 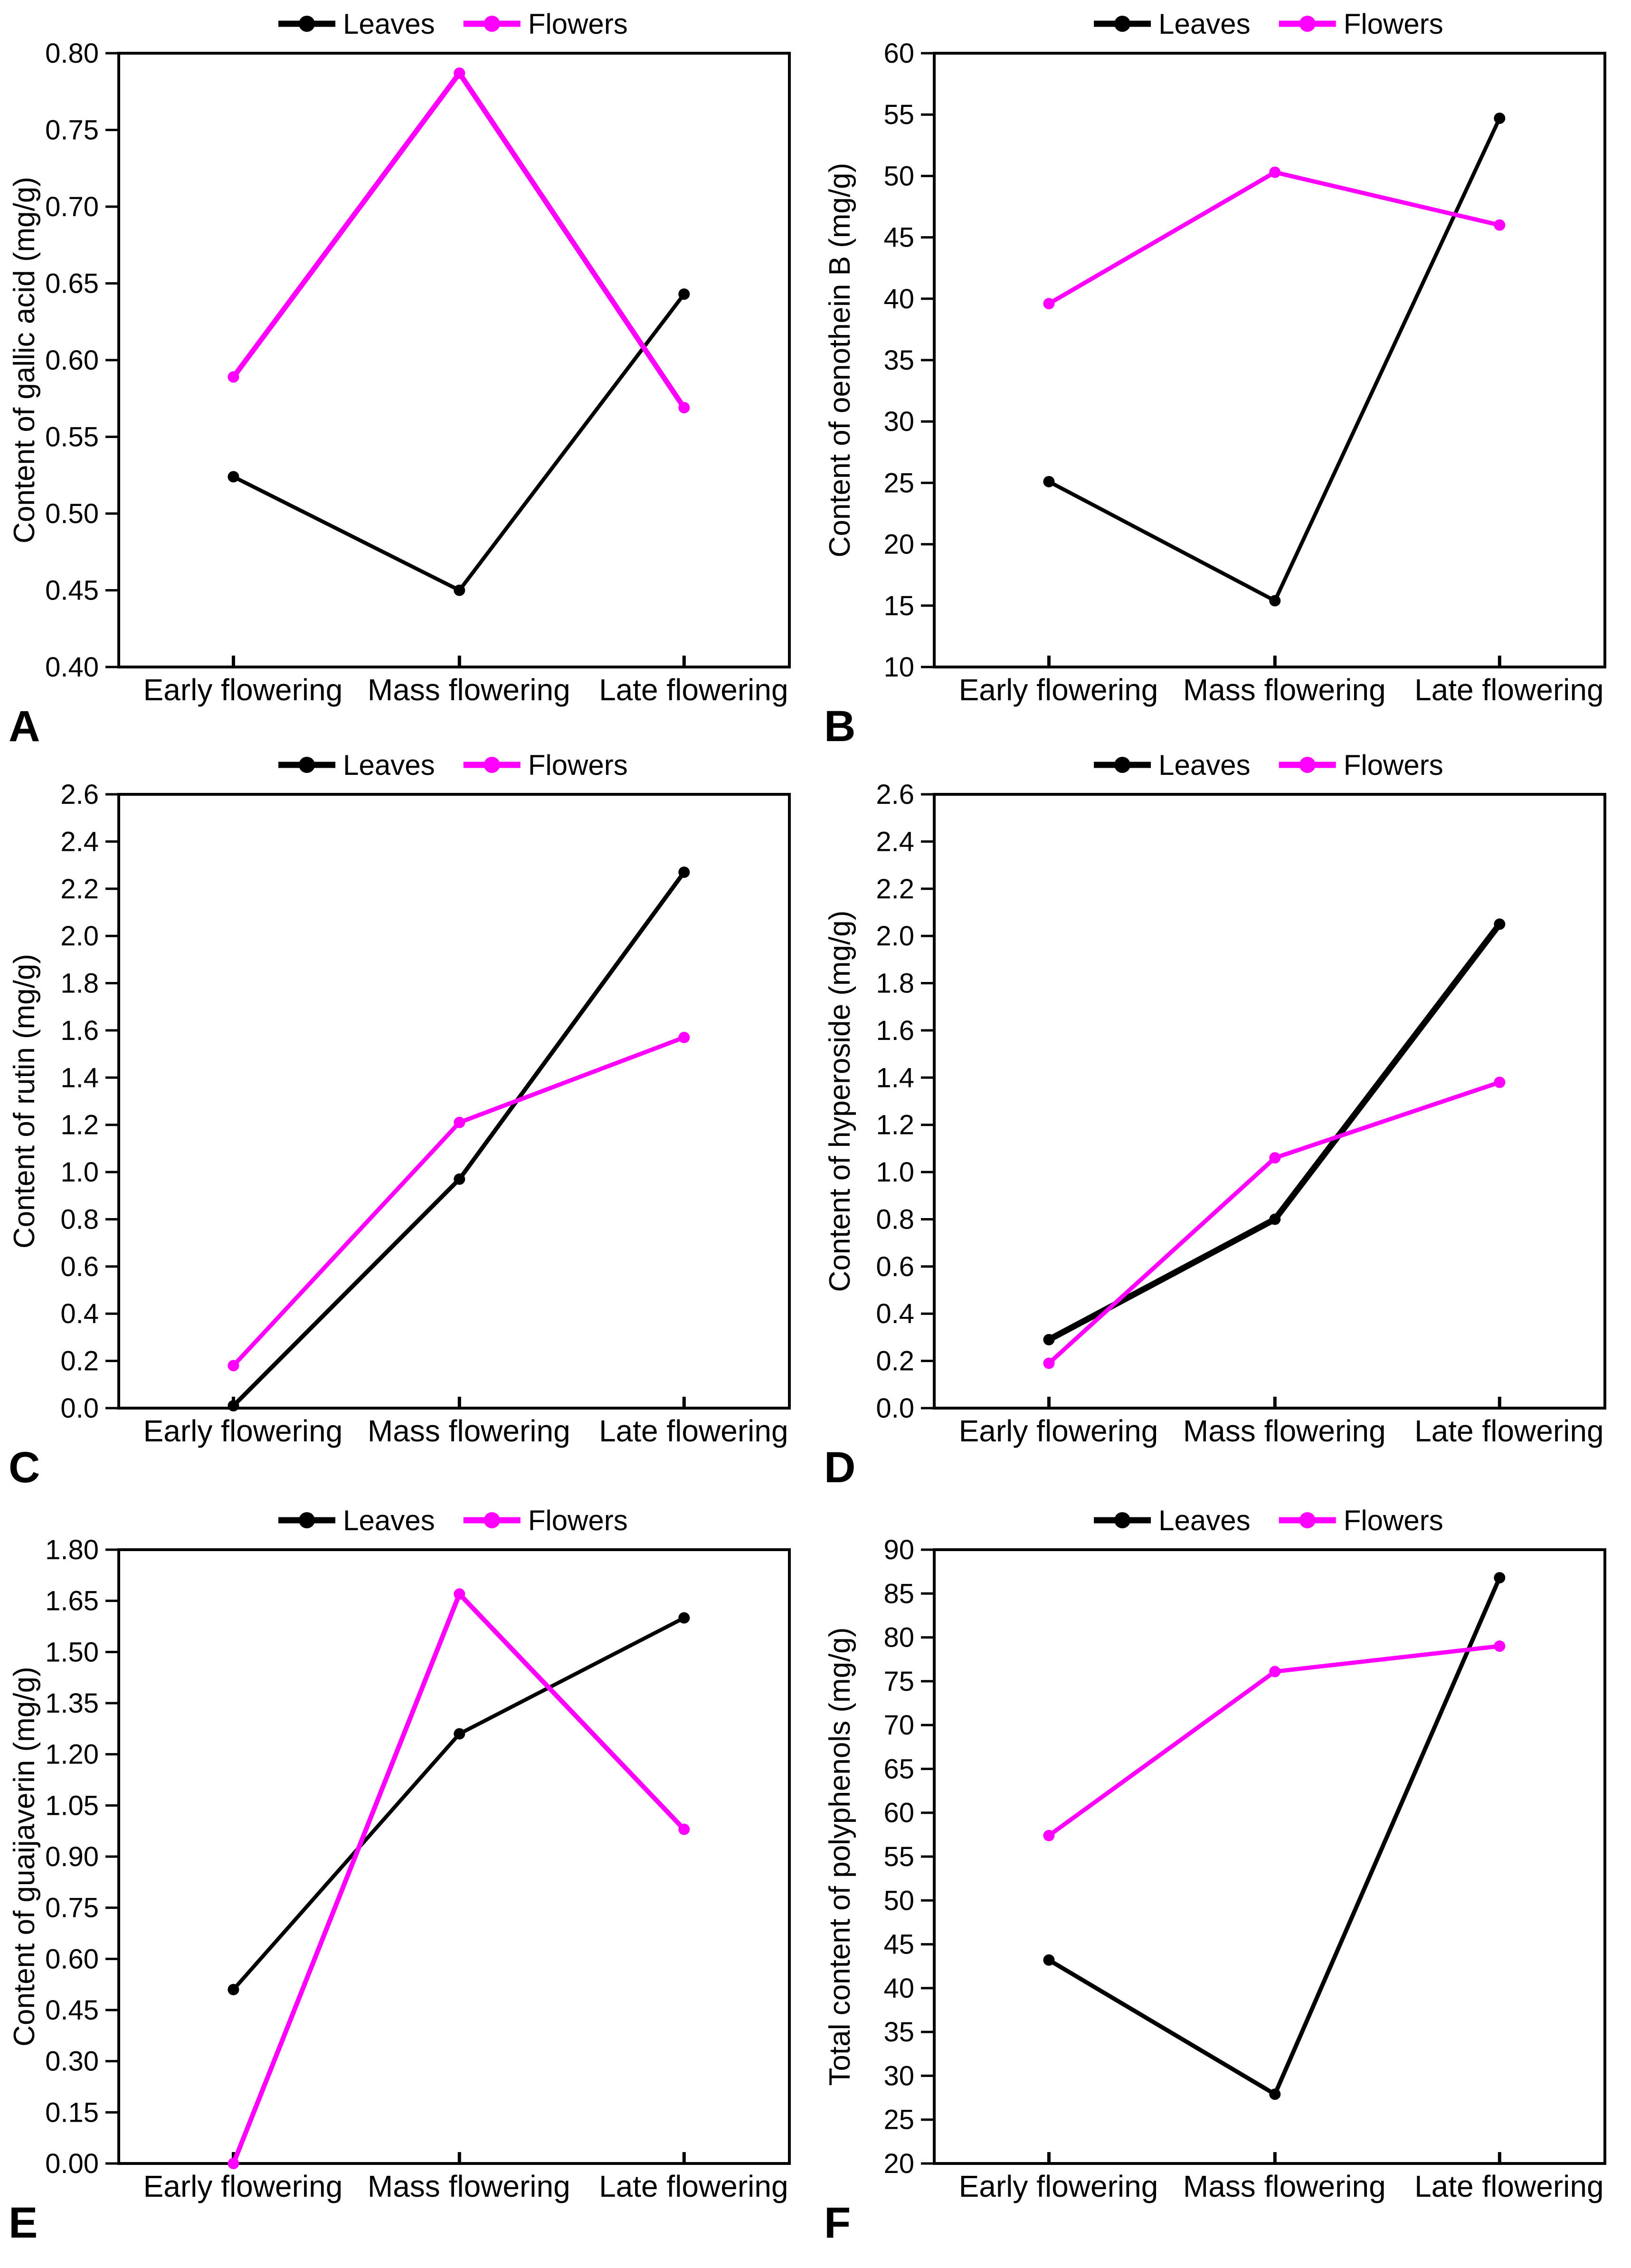 What do you see at coordinates (72, 360) in the screenshot?
I see `y-tick-label: 0.60` at bounding box center [72, 360].